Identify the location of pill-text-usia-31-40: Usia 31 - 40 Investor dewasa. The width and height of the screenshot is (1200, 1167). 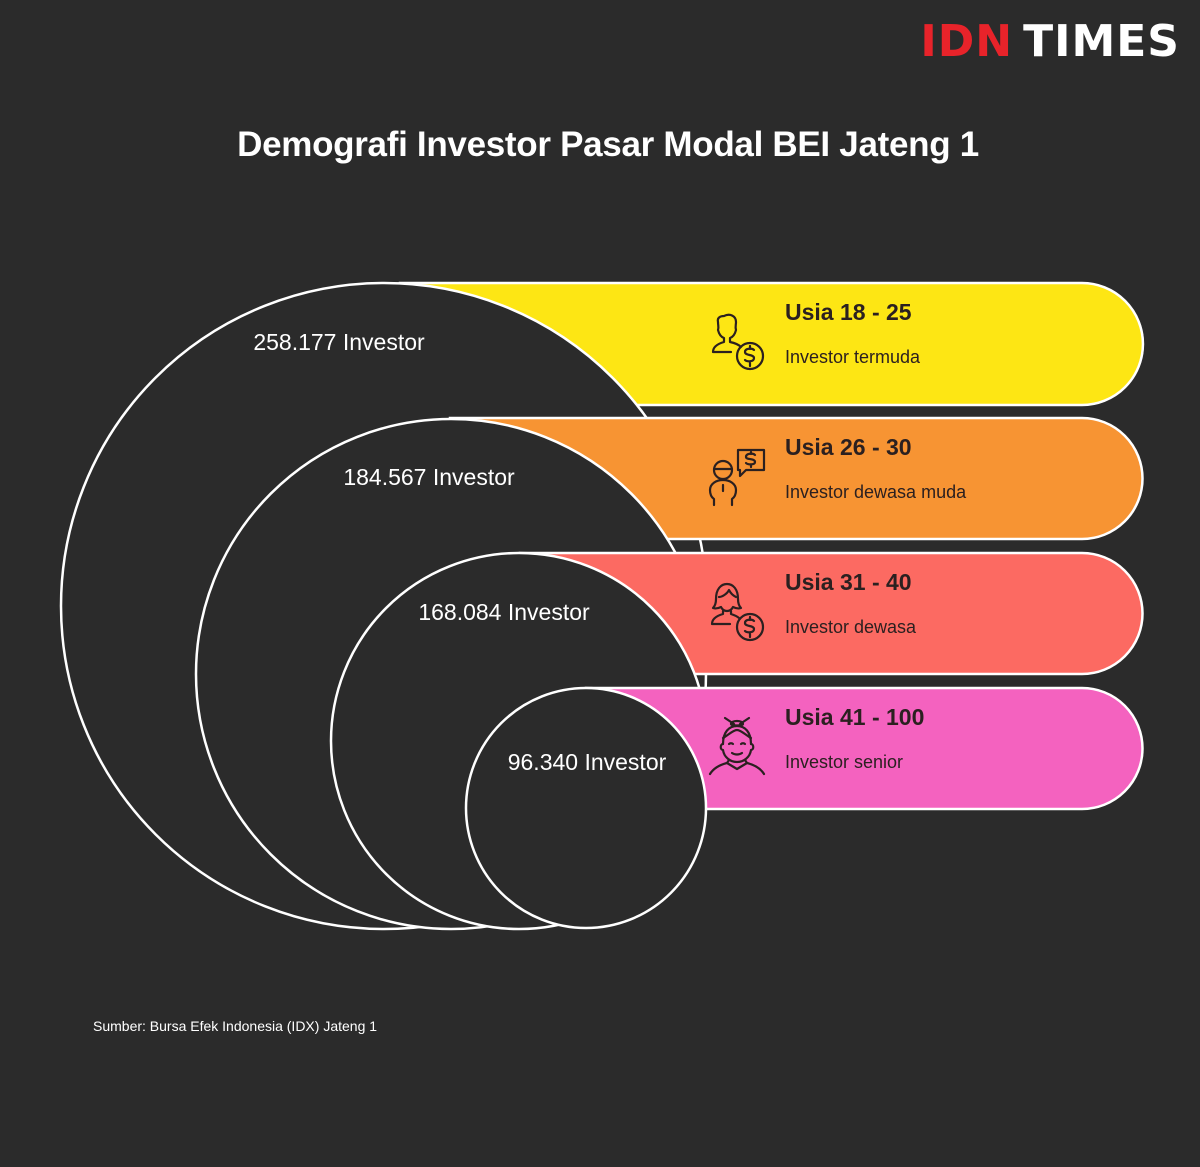
(850, 603).